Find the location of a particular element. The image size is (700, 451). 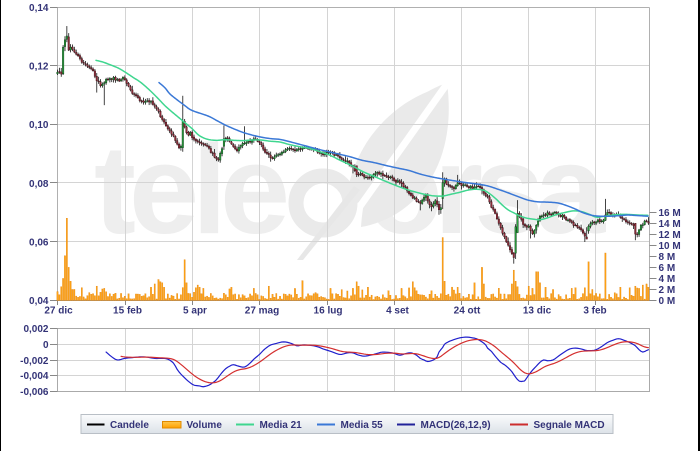

svg-text: 16 M is located at coordinates (670, 213).